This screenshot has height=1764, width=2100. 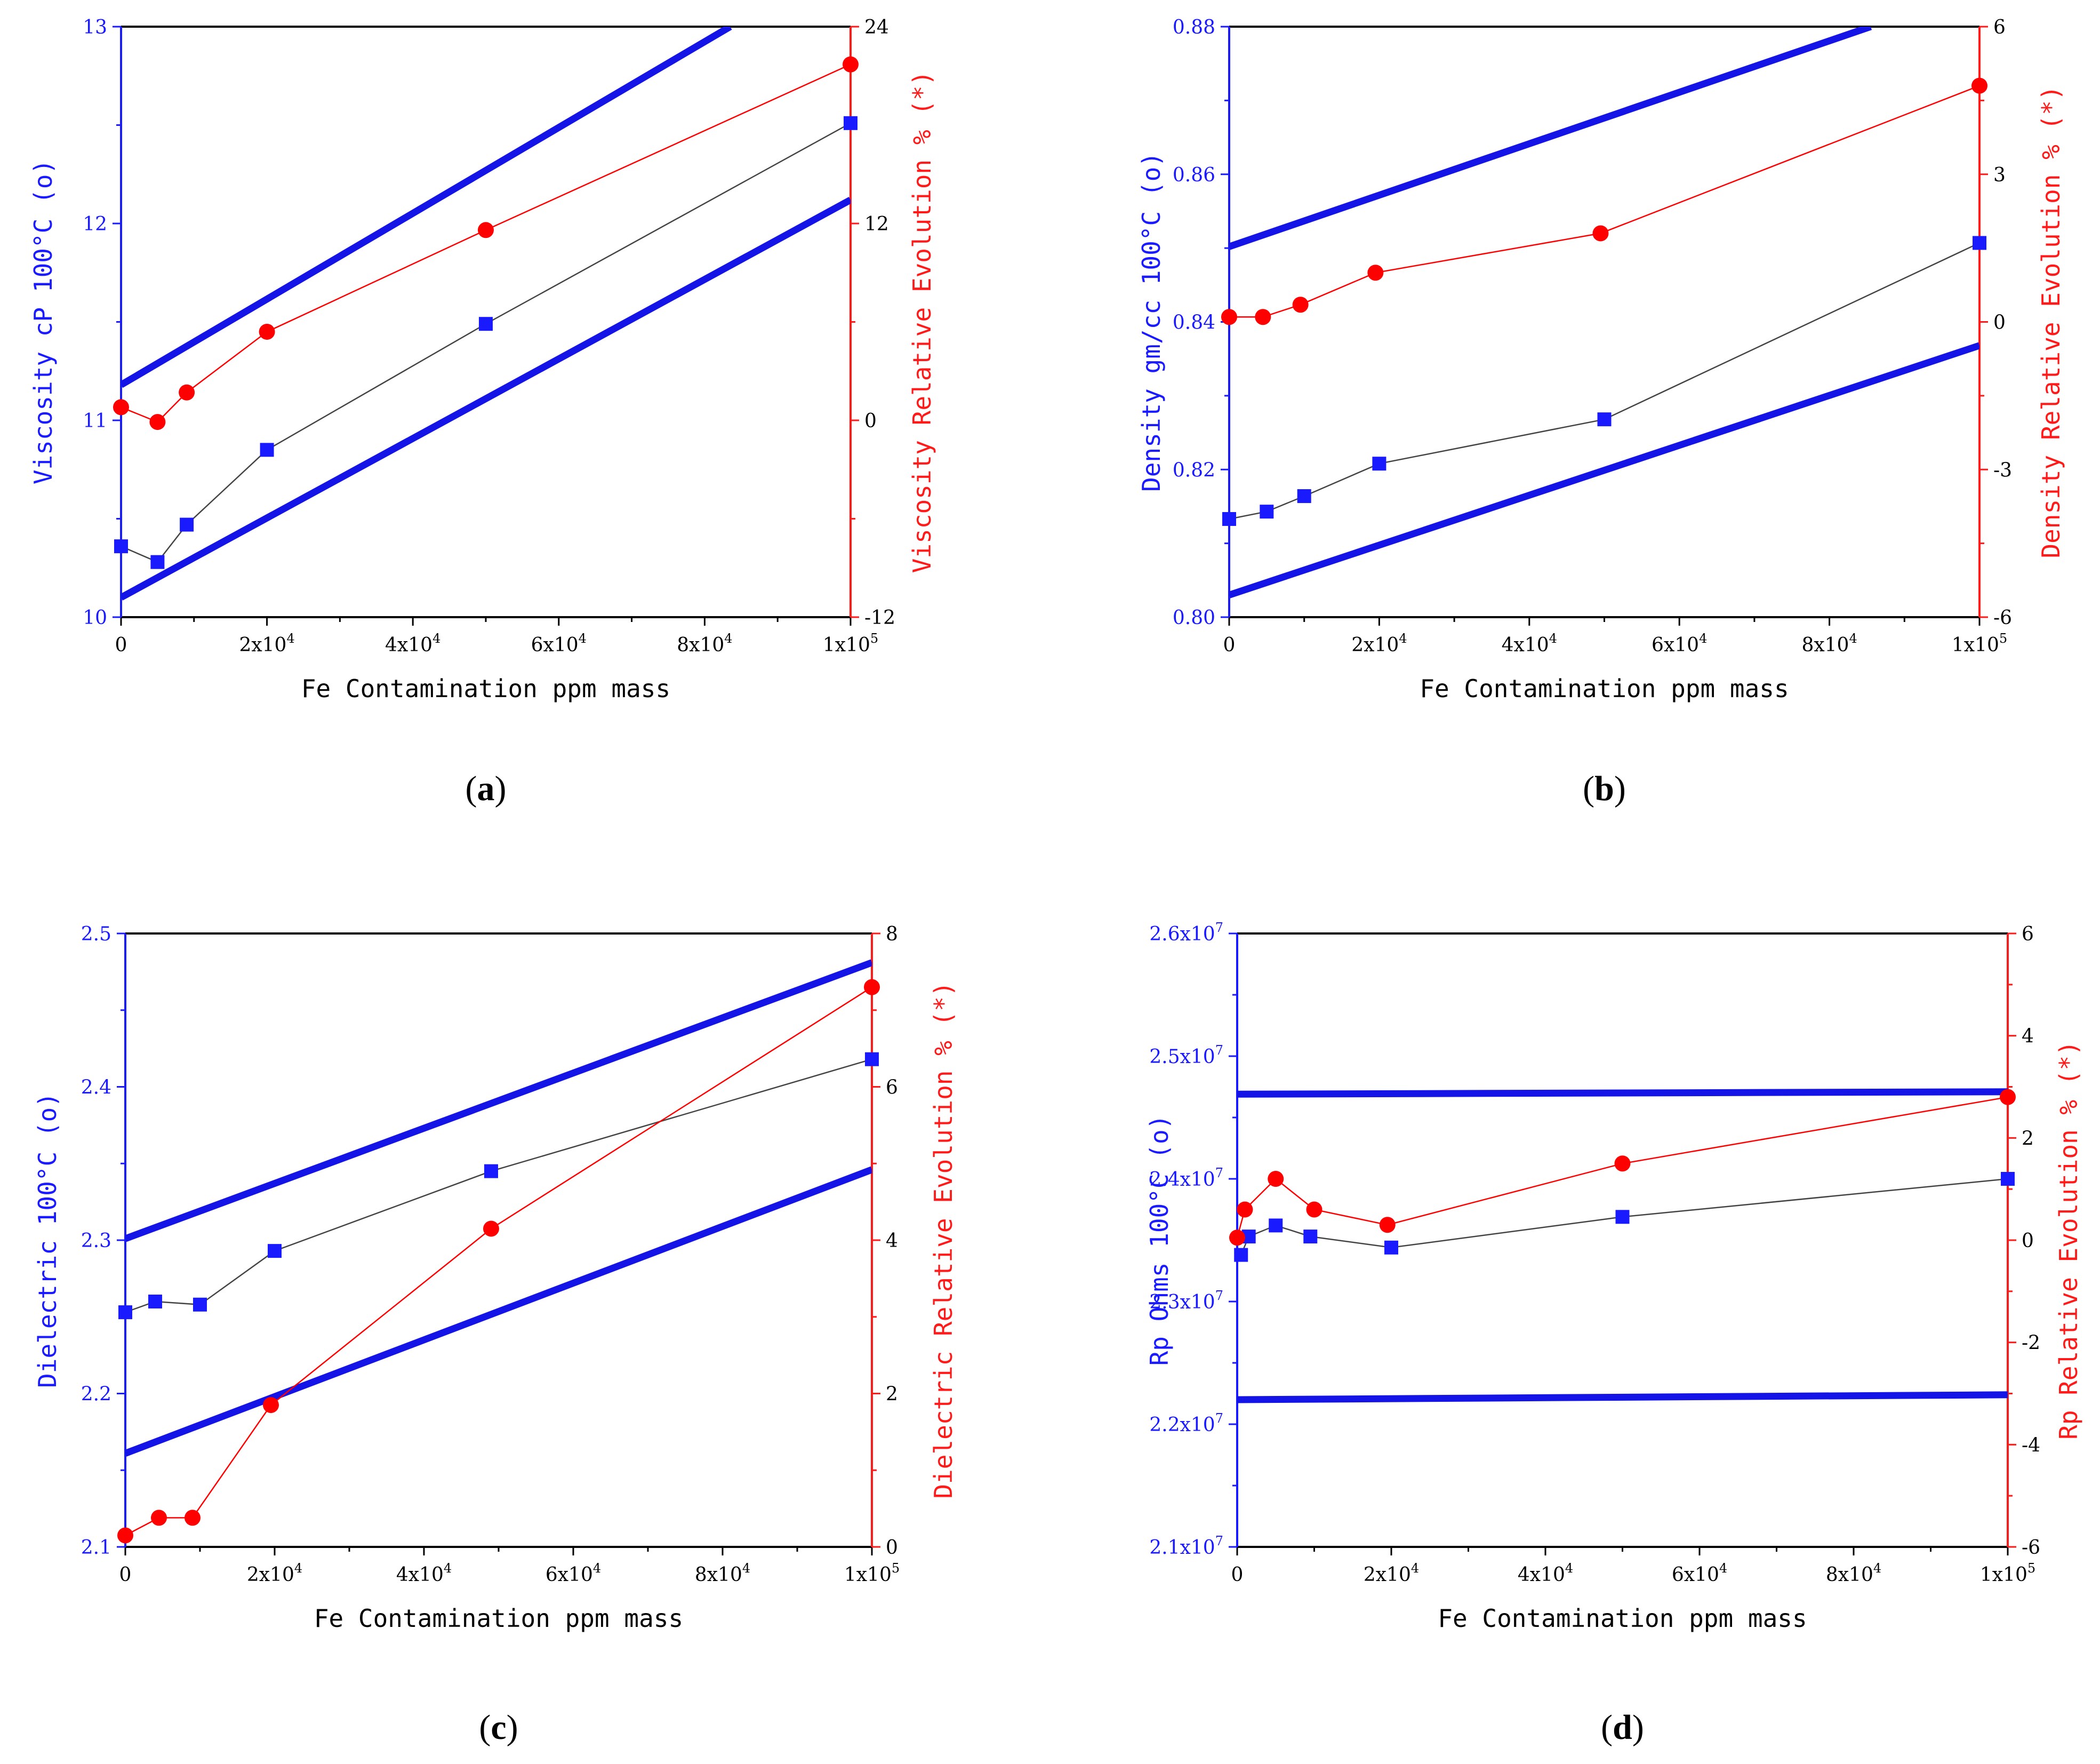 I want to click on left-y-tick-label: 2.5, so click(x=96, y=934).